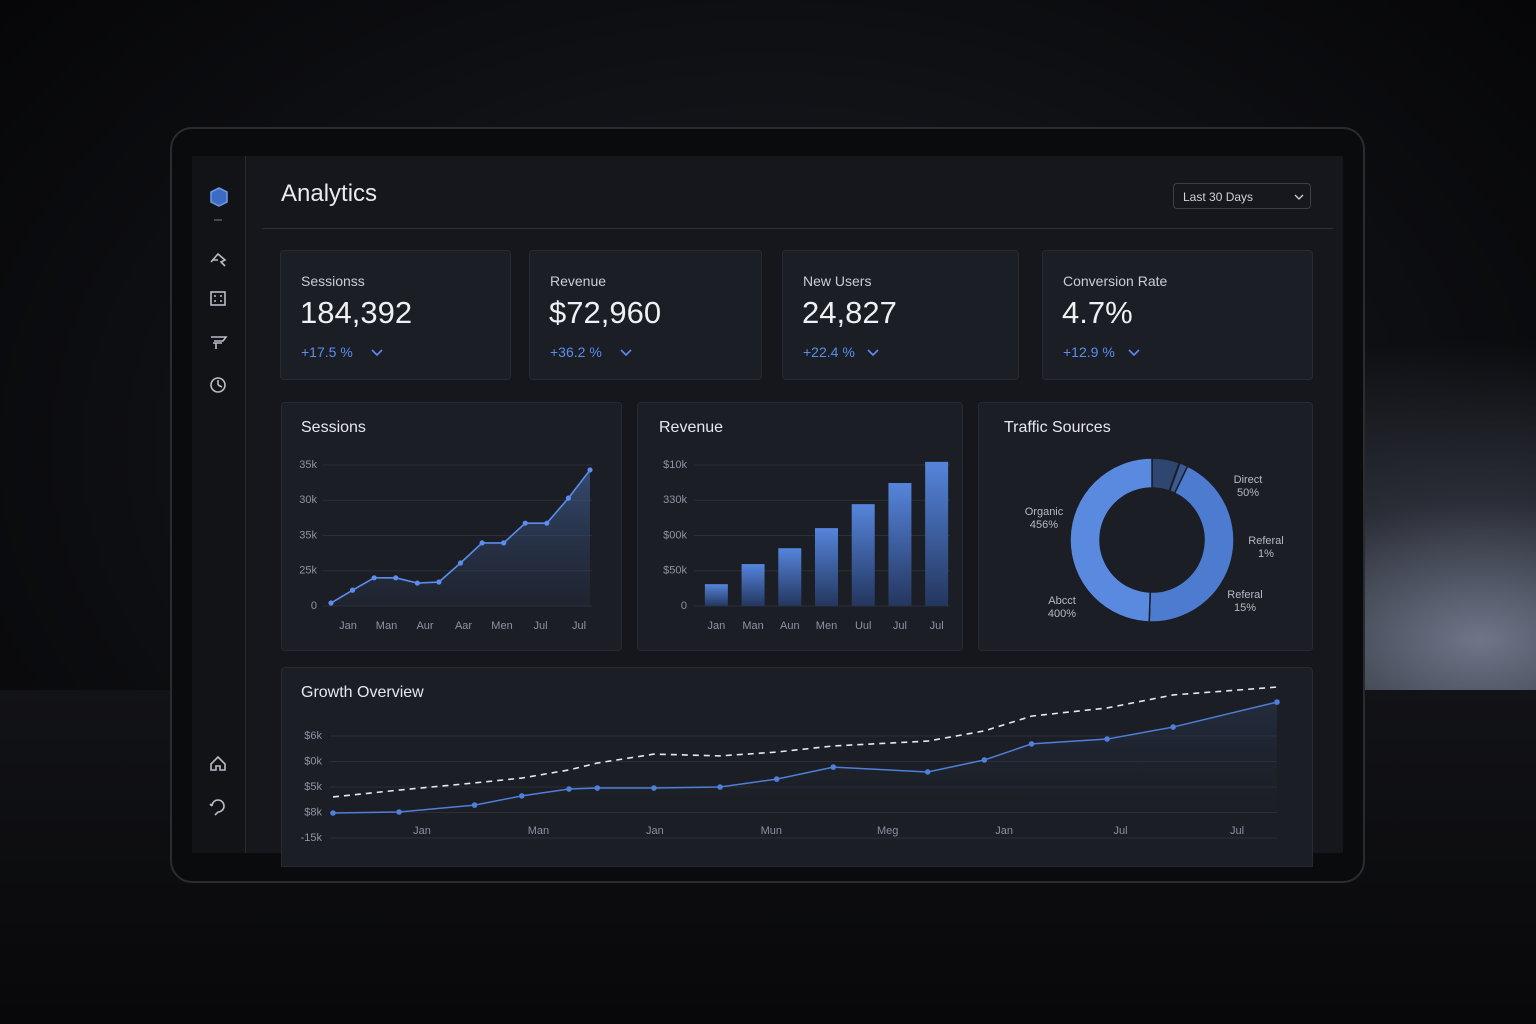 Image resolution: width=1536 pixels, height=1024 pixels. What do you see at coordinates (1097, 312) in the screenshot?
I see `kpi-value: 4.7%` at bounding box center [1097, 312].